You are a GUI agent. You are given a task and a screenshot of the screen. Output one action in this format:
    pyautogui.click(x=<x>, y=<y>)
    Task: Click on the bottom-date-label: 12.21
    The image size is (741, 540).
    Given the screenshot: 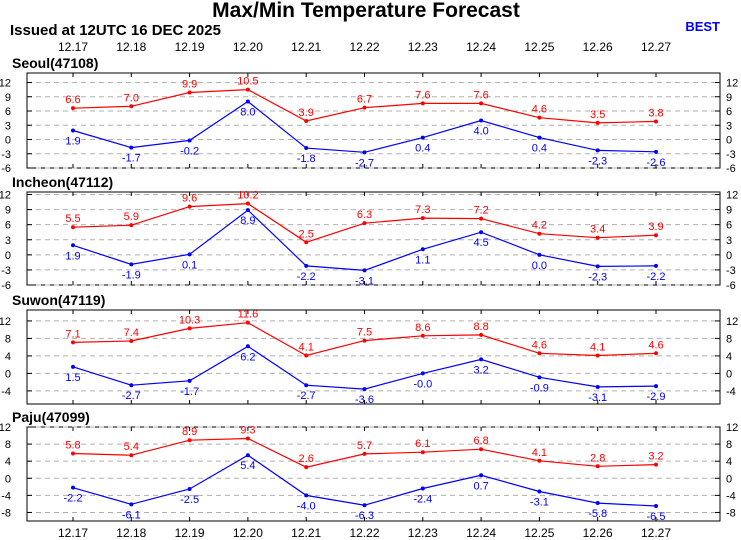 What is the action you would take?
    pyautogui.click(x=306, y=533)
    